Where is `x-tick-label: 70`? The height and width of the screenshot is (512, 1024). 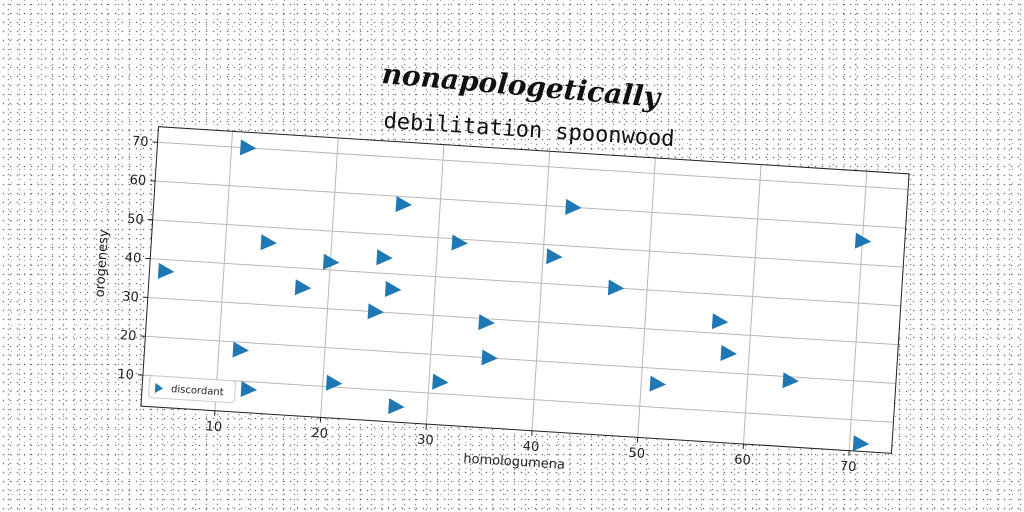 x-tick-label: 70 is located at coordinates (847, 467).